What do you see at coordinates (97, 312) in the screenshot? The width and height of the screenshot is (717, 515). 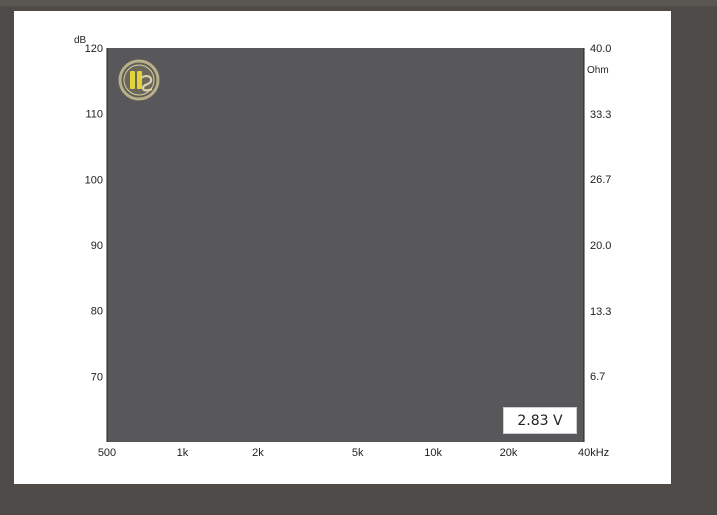 I see `y-left-tick-label: 80` at bounding box center [97, 312].